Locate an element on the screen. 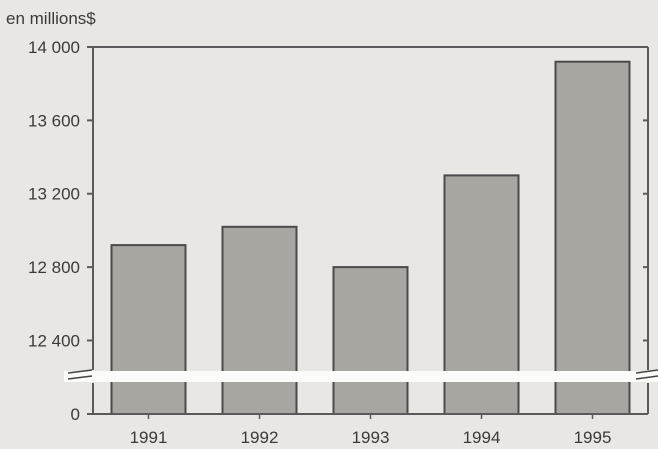 The image size is (658, 449). bar-1991 is located at coordinates (148, 329).